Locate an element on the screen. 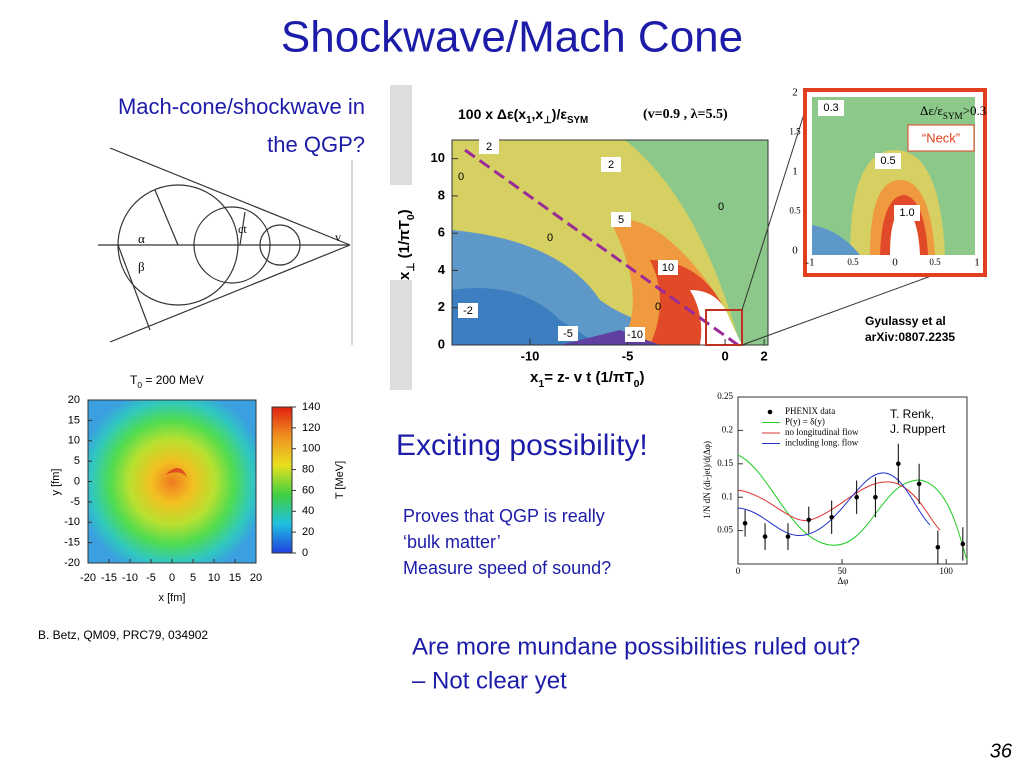  curve-red is located at coordinates (839, 506).